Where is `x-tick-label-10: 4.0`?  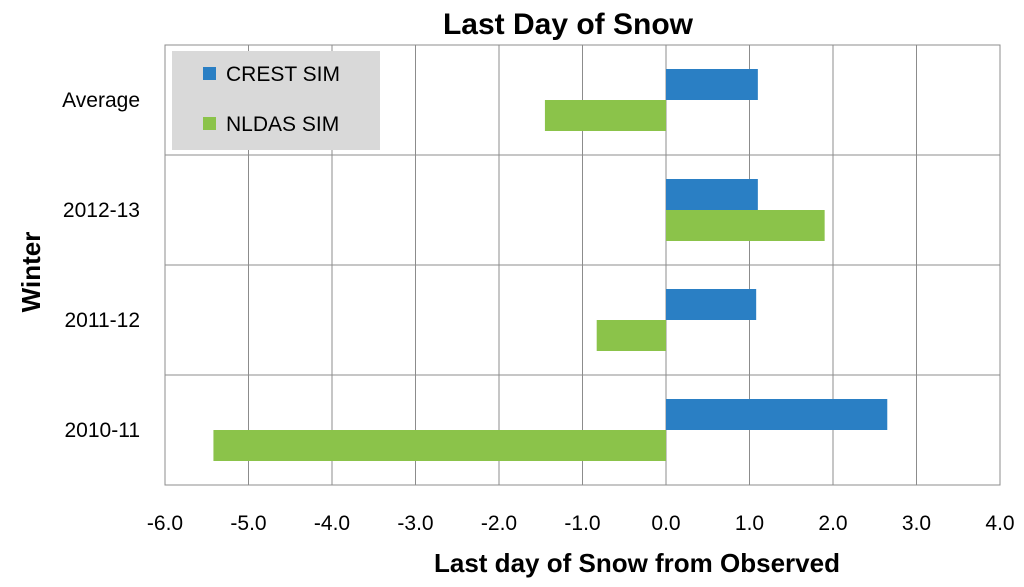
x-tick-label-10: 4.0 is located at coordinates (999, 523).